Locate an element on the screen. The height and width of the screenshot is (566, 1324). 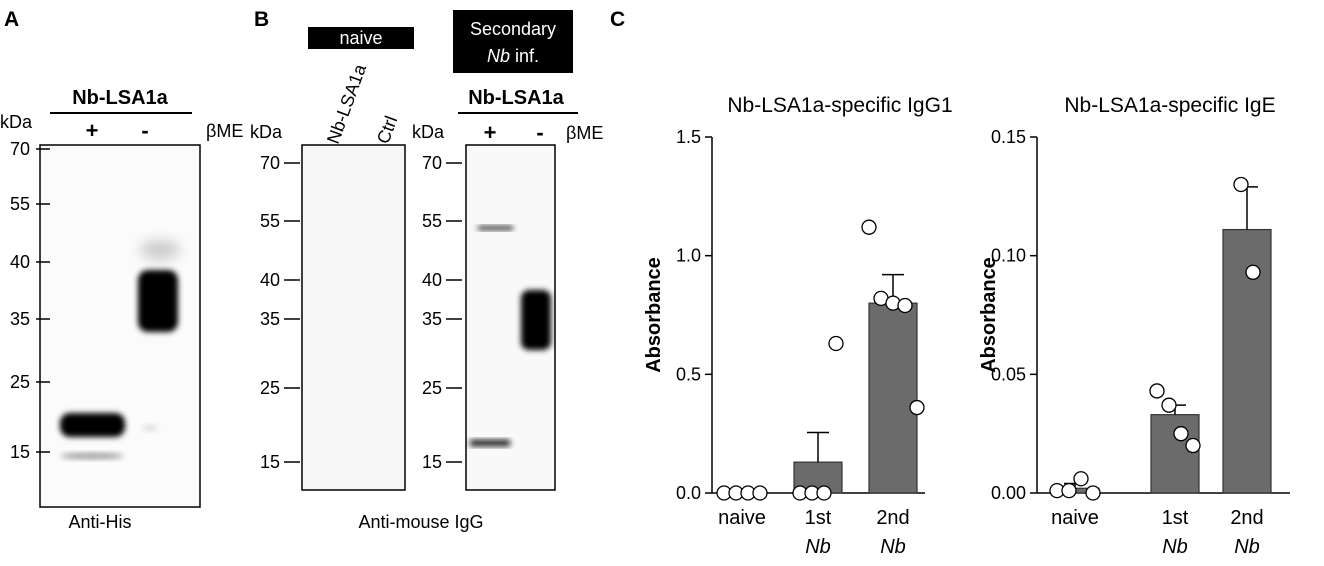
panel-label: C is located at coordinates (617, 19).